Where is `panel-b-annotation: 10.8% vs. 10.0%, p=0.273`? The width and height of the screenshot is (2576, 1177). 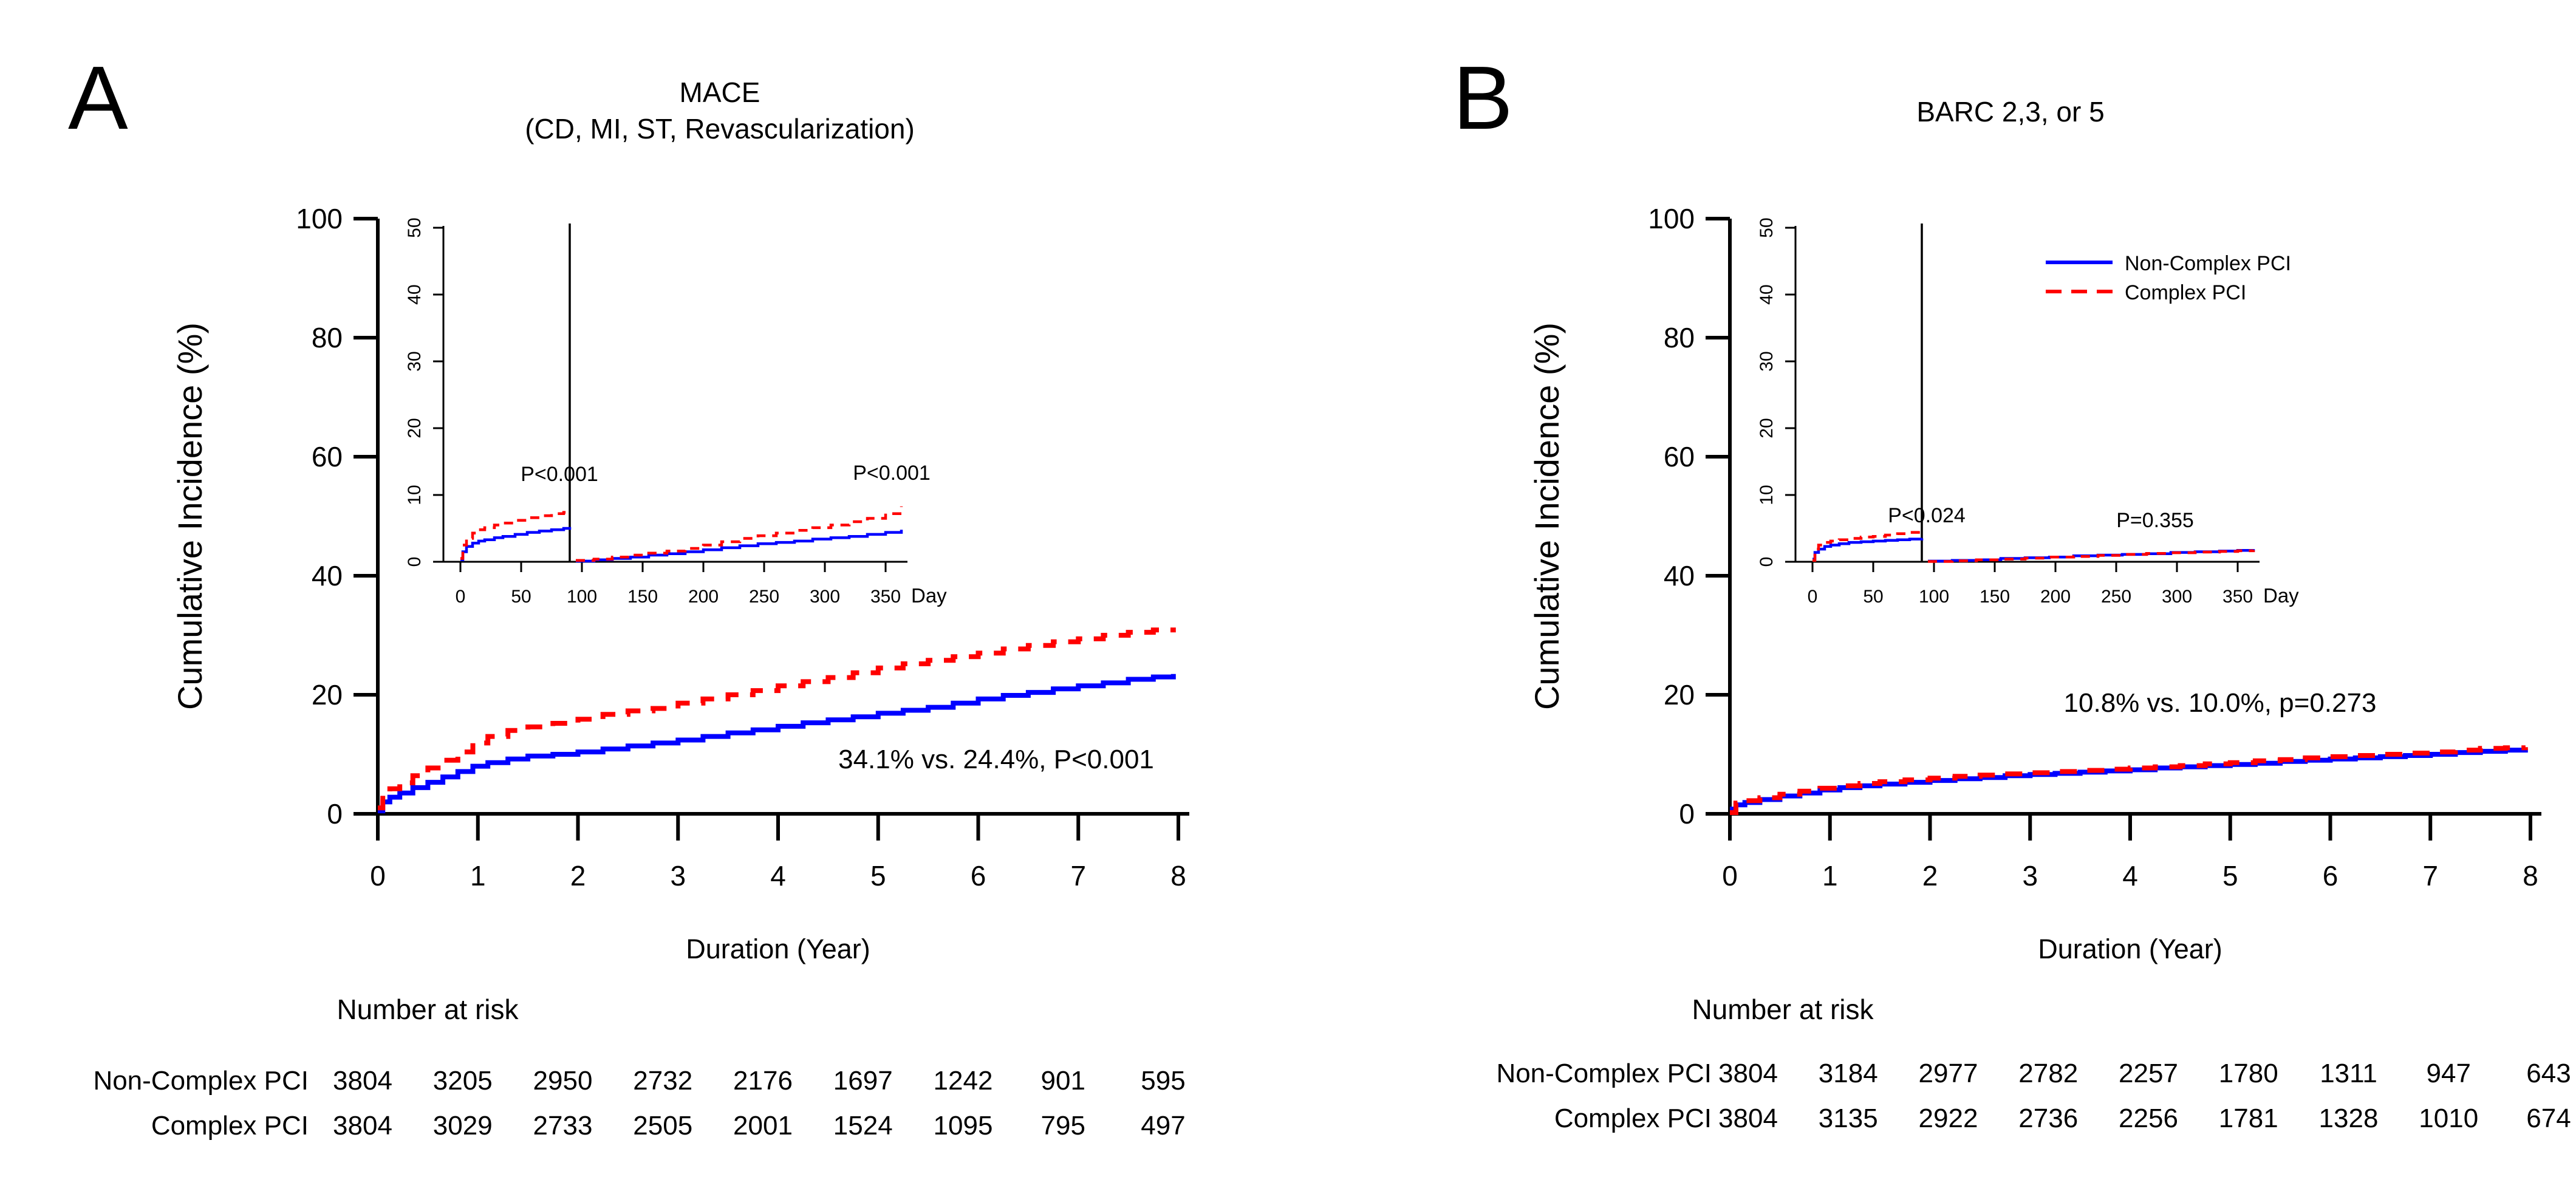 panel-b-annotation: 10.8% vs. 10.0%, p=0.273 is located at coordinates (2220, 703).